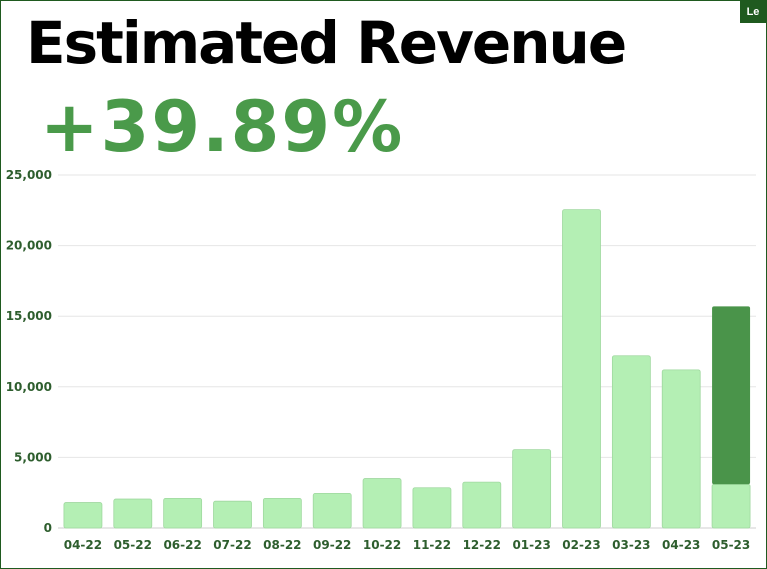 This screenshot has height=569, width=767. Describe the element at coordinates (482, 545) in the screenshot. I see `x-tick-label: 12-22` at that location.